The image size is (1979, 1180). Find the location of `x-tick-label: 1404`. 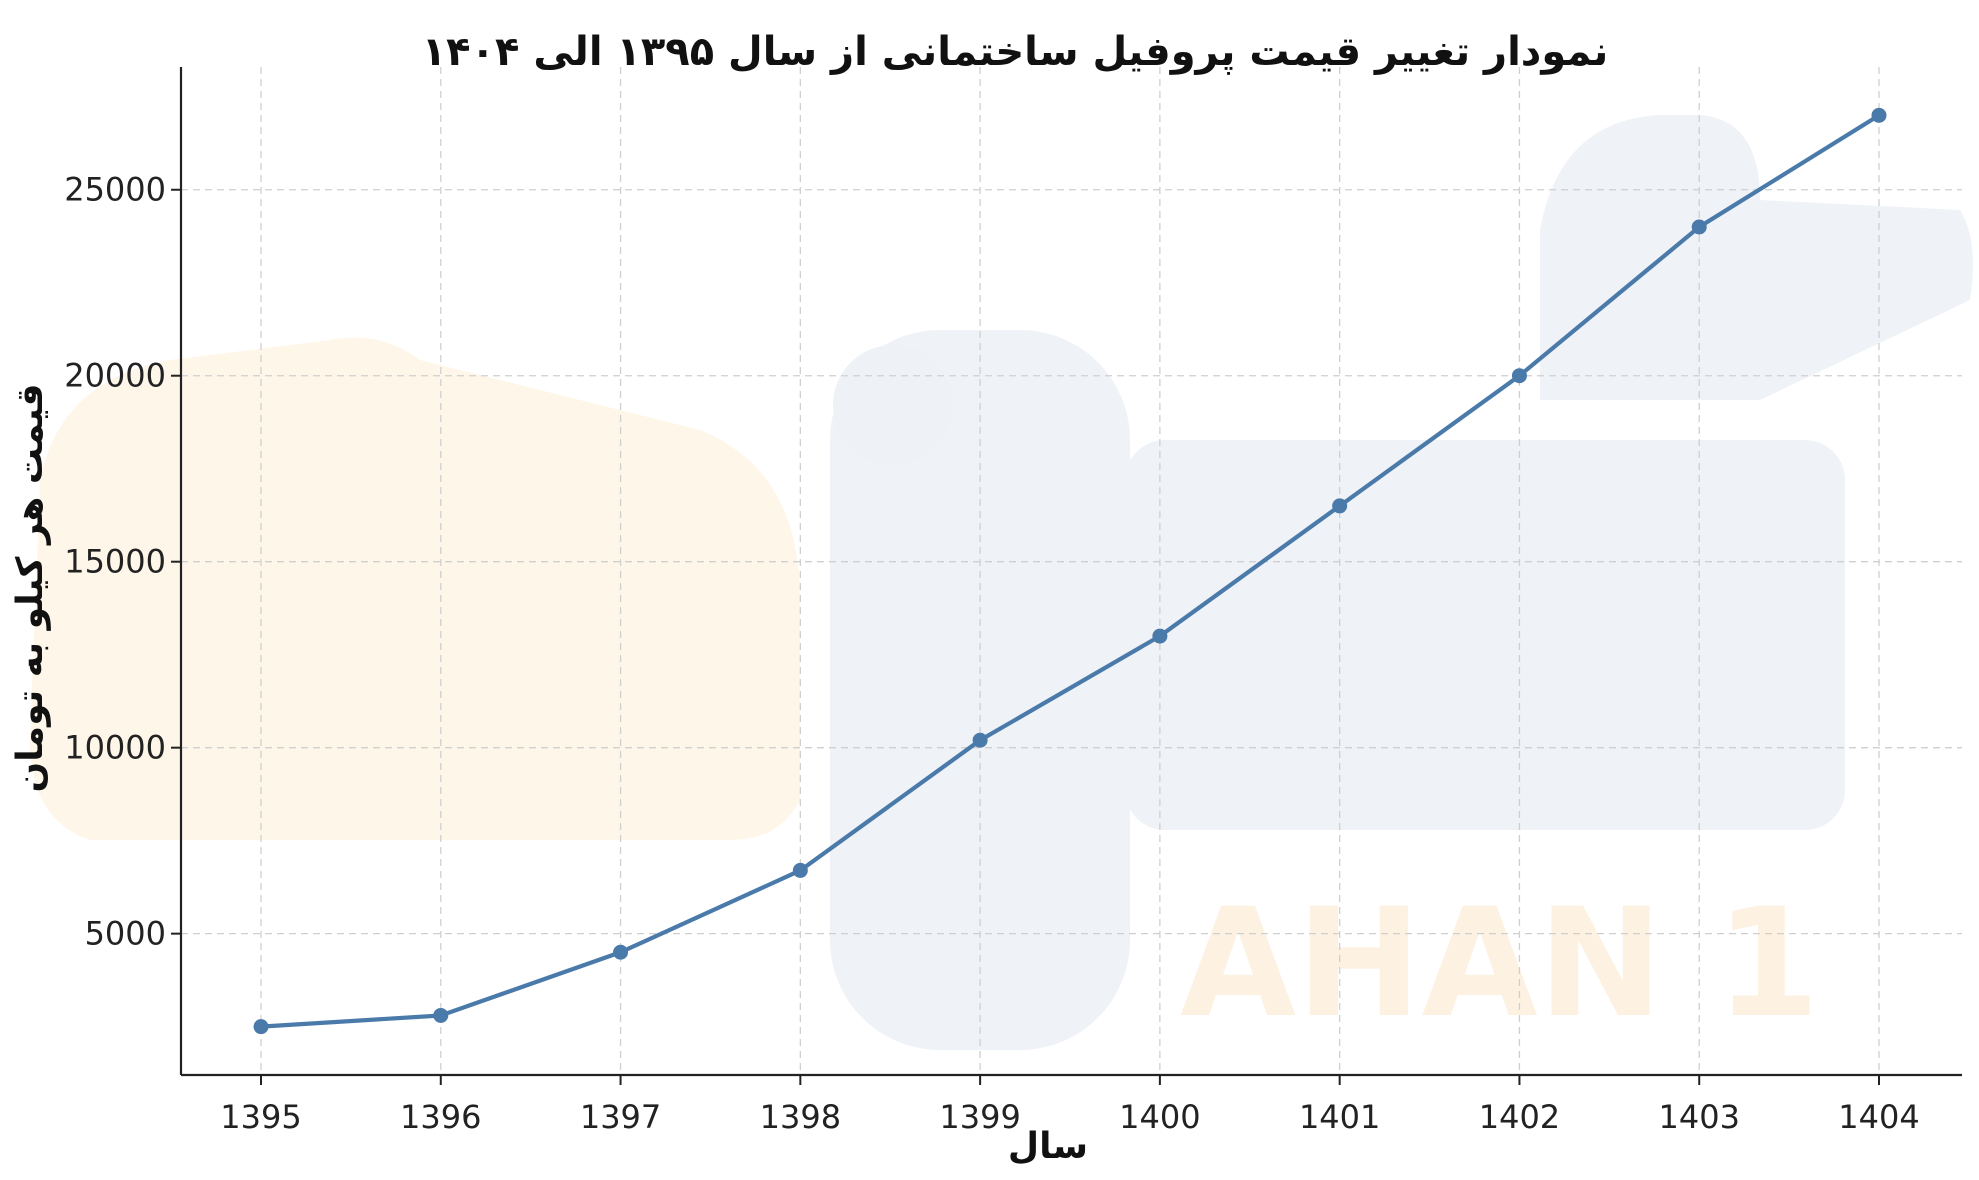

x-tick-label: 1404 is located at coordinates (1878, 1117).